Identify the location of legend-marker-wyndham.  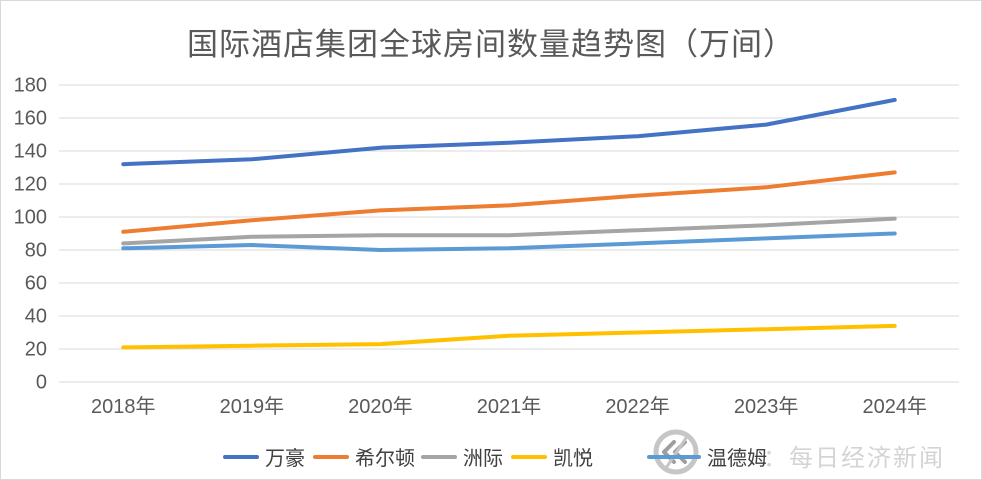
(674, 456).